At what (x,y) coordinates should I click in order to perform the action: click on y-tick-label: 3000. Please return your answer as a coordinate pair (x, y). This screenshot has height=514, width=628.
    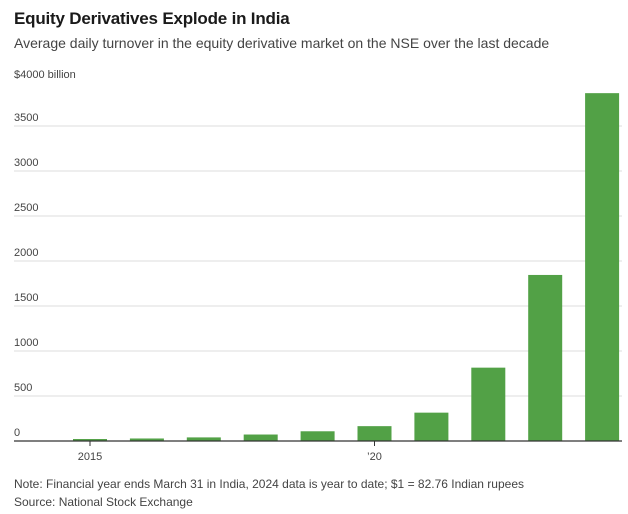
    Looking at the image, I should click on (26, 163).